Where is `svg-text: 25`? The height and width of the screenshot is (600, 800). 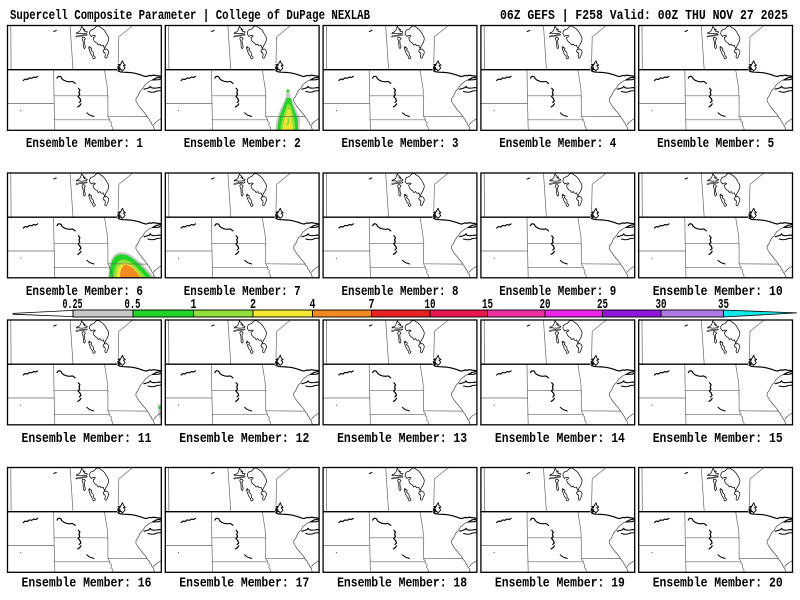
svg-text: 25 is located at coordinates (602, 305).